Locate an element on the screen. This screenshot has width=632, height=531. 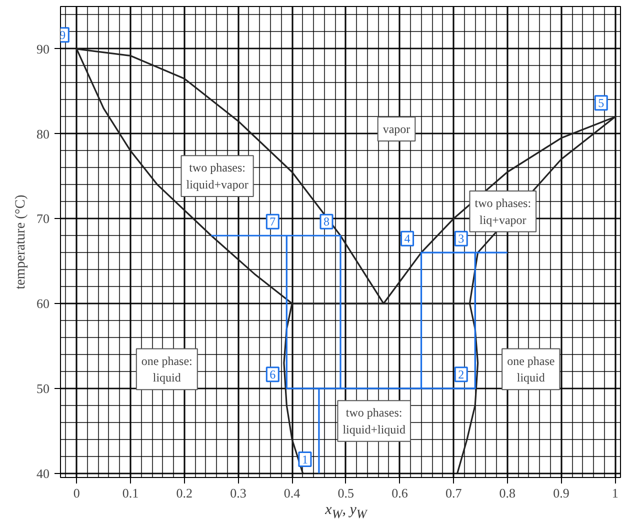
annotation: 1 is located at coordinates (305, 459).